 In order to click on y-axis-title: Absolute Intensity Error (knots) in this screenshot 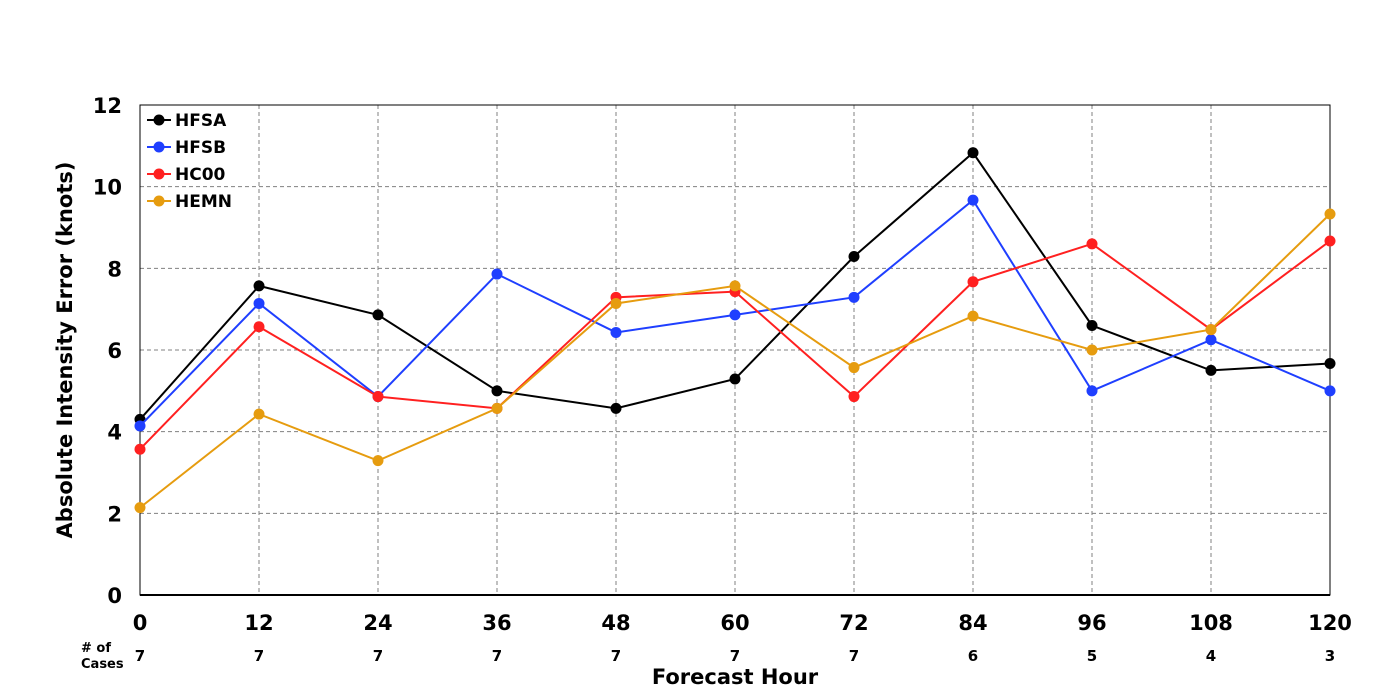, I will do `click(65, 350)`.